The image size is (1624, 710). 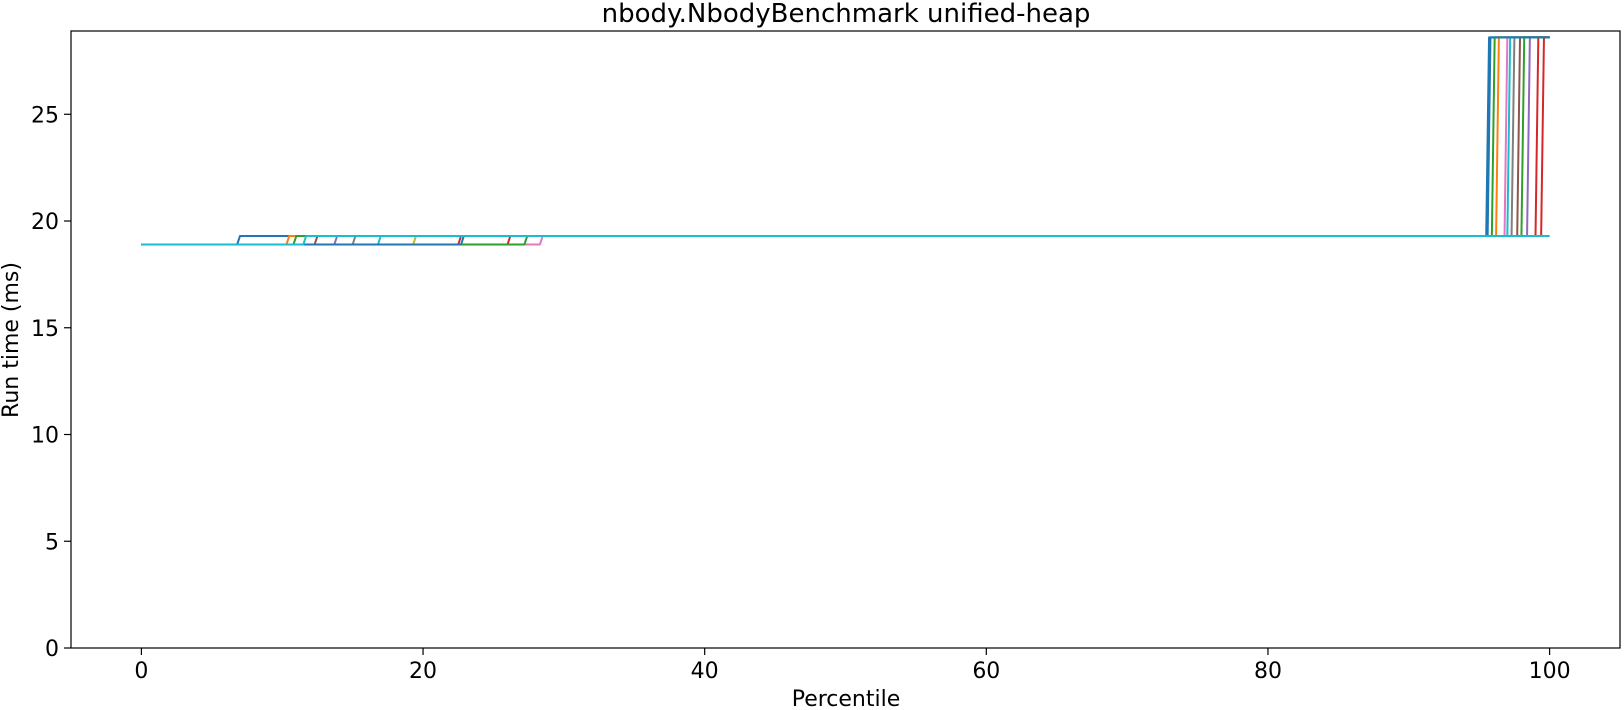 I want to click on x-tick-label: 80, so click(x=1268, y=671).